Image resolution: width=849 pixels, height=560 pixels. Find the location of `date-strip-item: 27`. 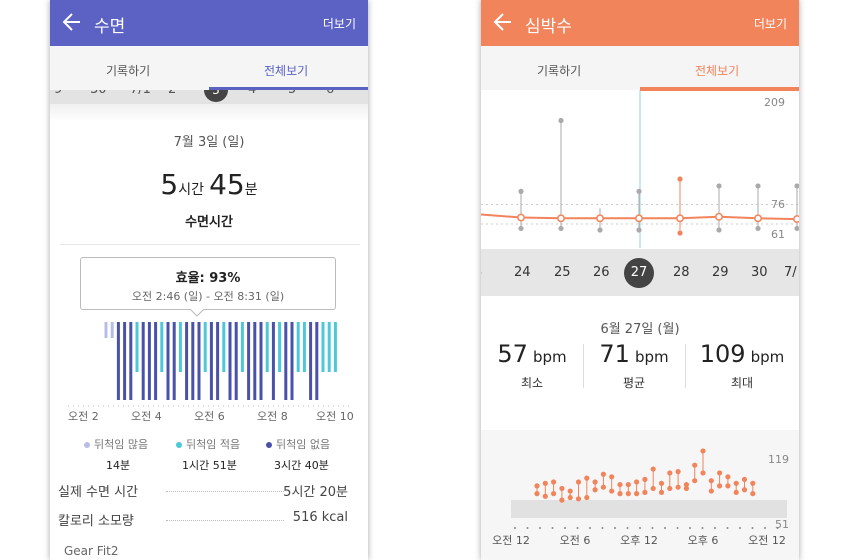

date-strip-item: 27 is located at coordinates (639, 273).